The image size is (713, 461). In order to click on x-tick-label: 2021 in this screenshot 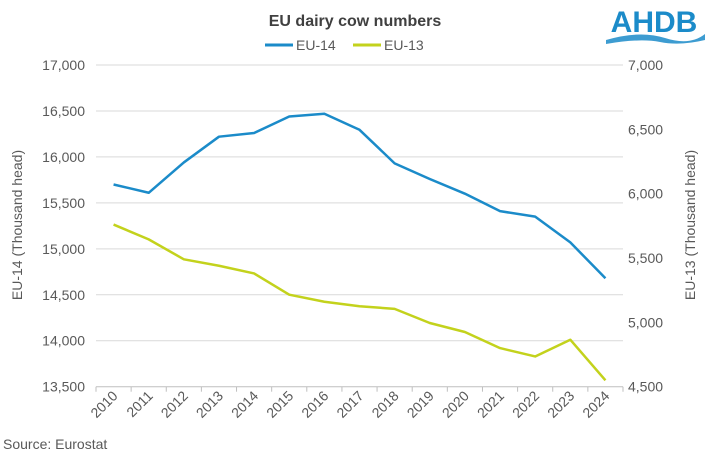, I will do `click(490, 403)`.